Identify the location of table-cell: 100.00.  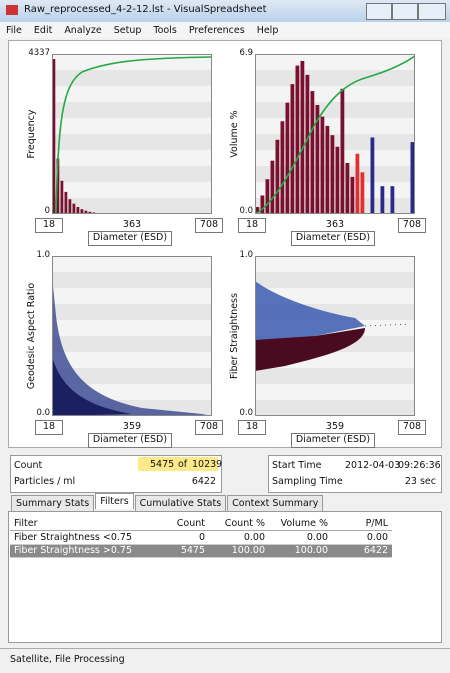
(248, 550).